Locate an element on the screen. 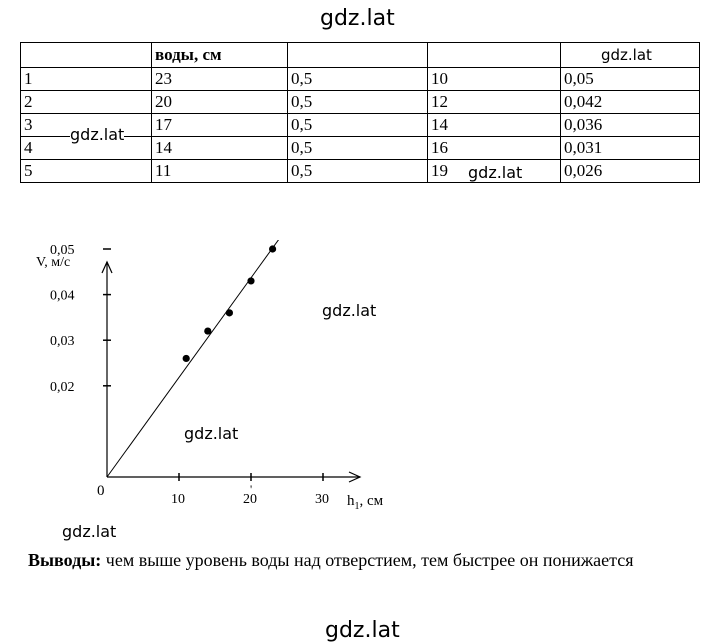  table-row: 5 11 0,5 19 0,026 is located at coordinates (360, 171).